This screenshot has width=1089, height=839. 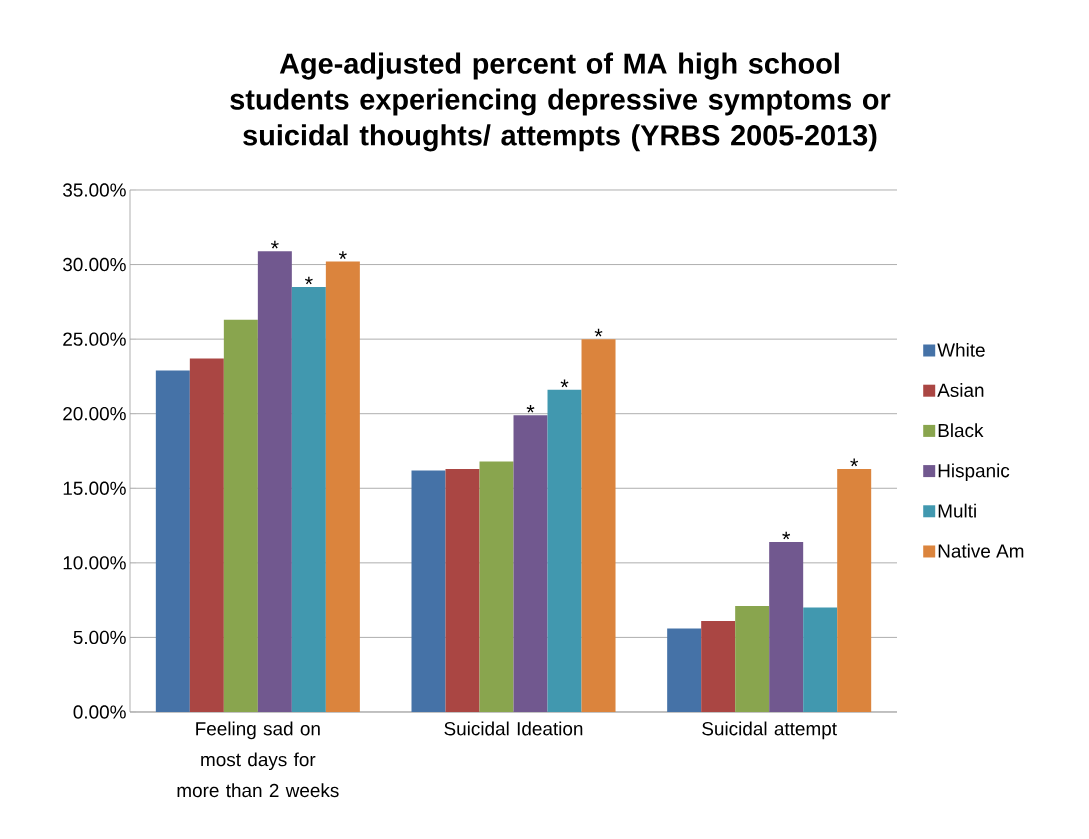 I want to click on x-tick-label: Feeling sad on most days for more than 2 weeks, so click(x=258, y=759).